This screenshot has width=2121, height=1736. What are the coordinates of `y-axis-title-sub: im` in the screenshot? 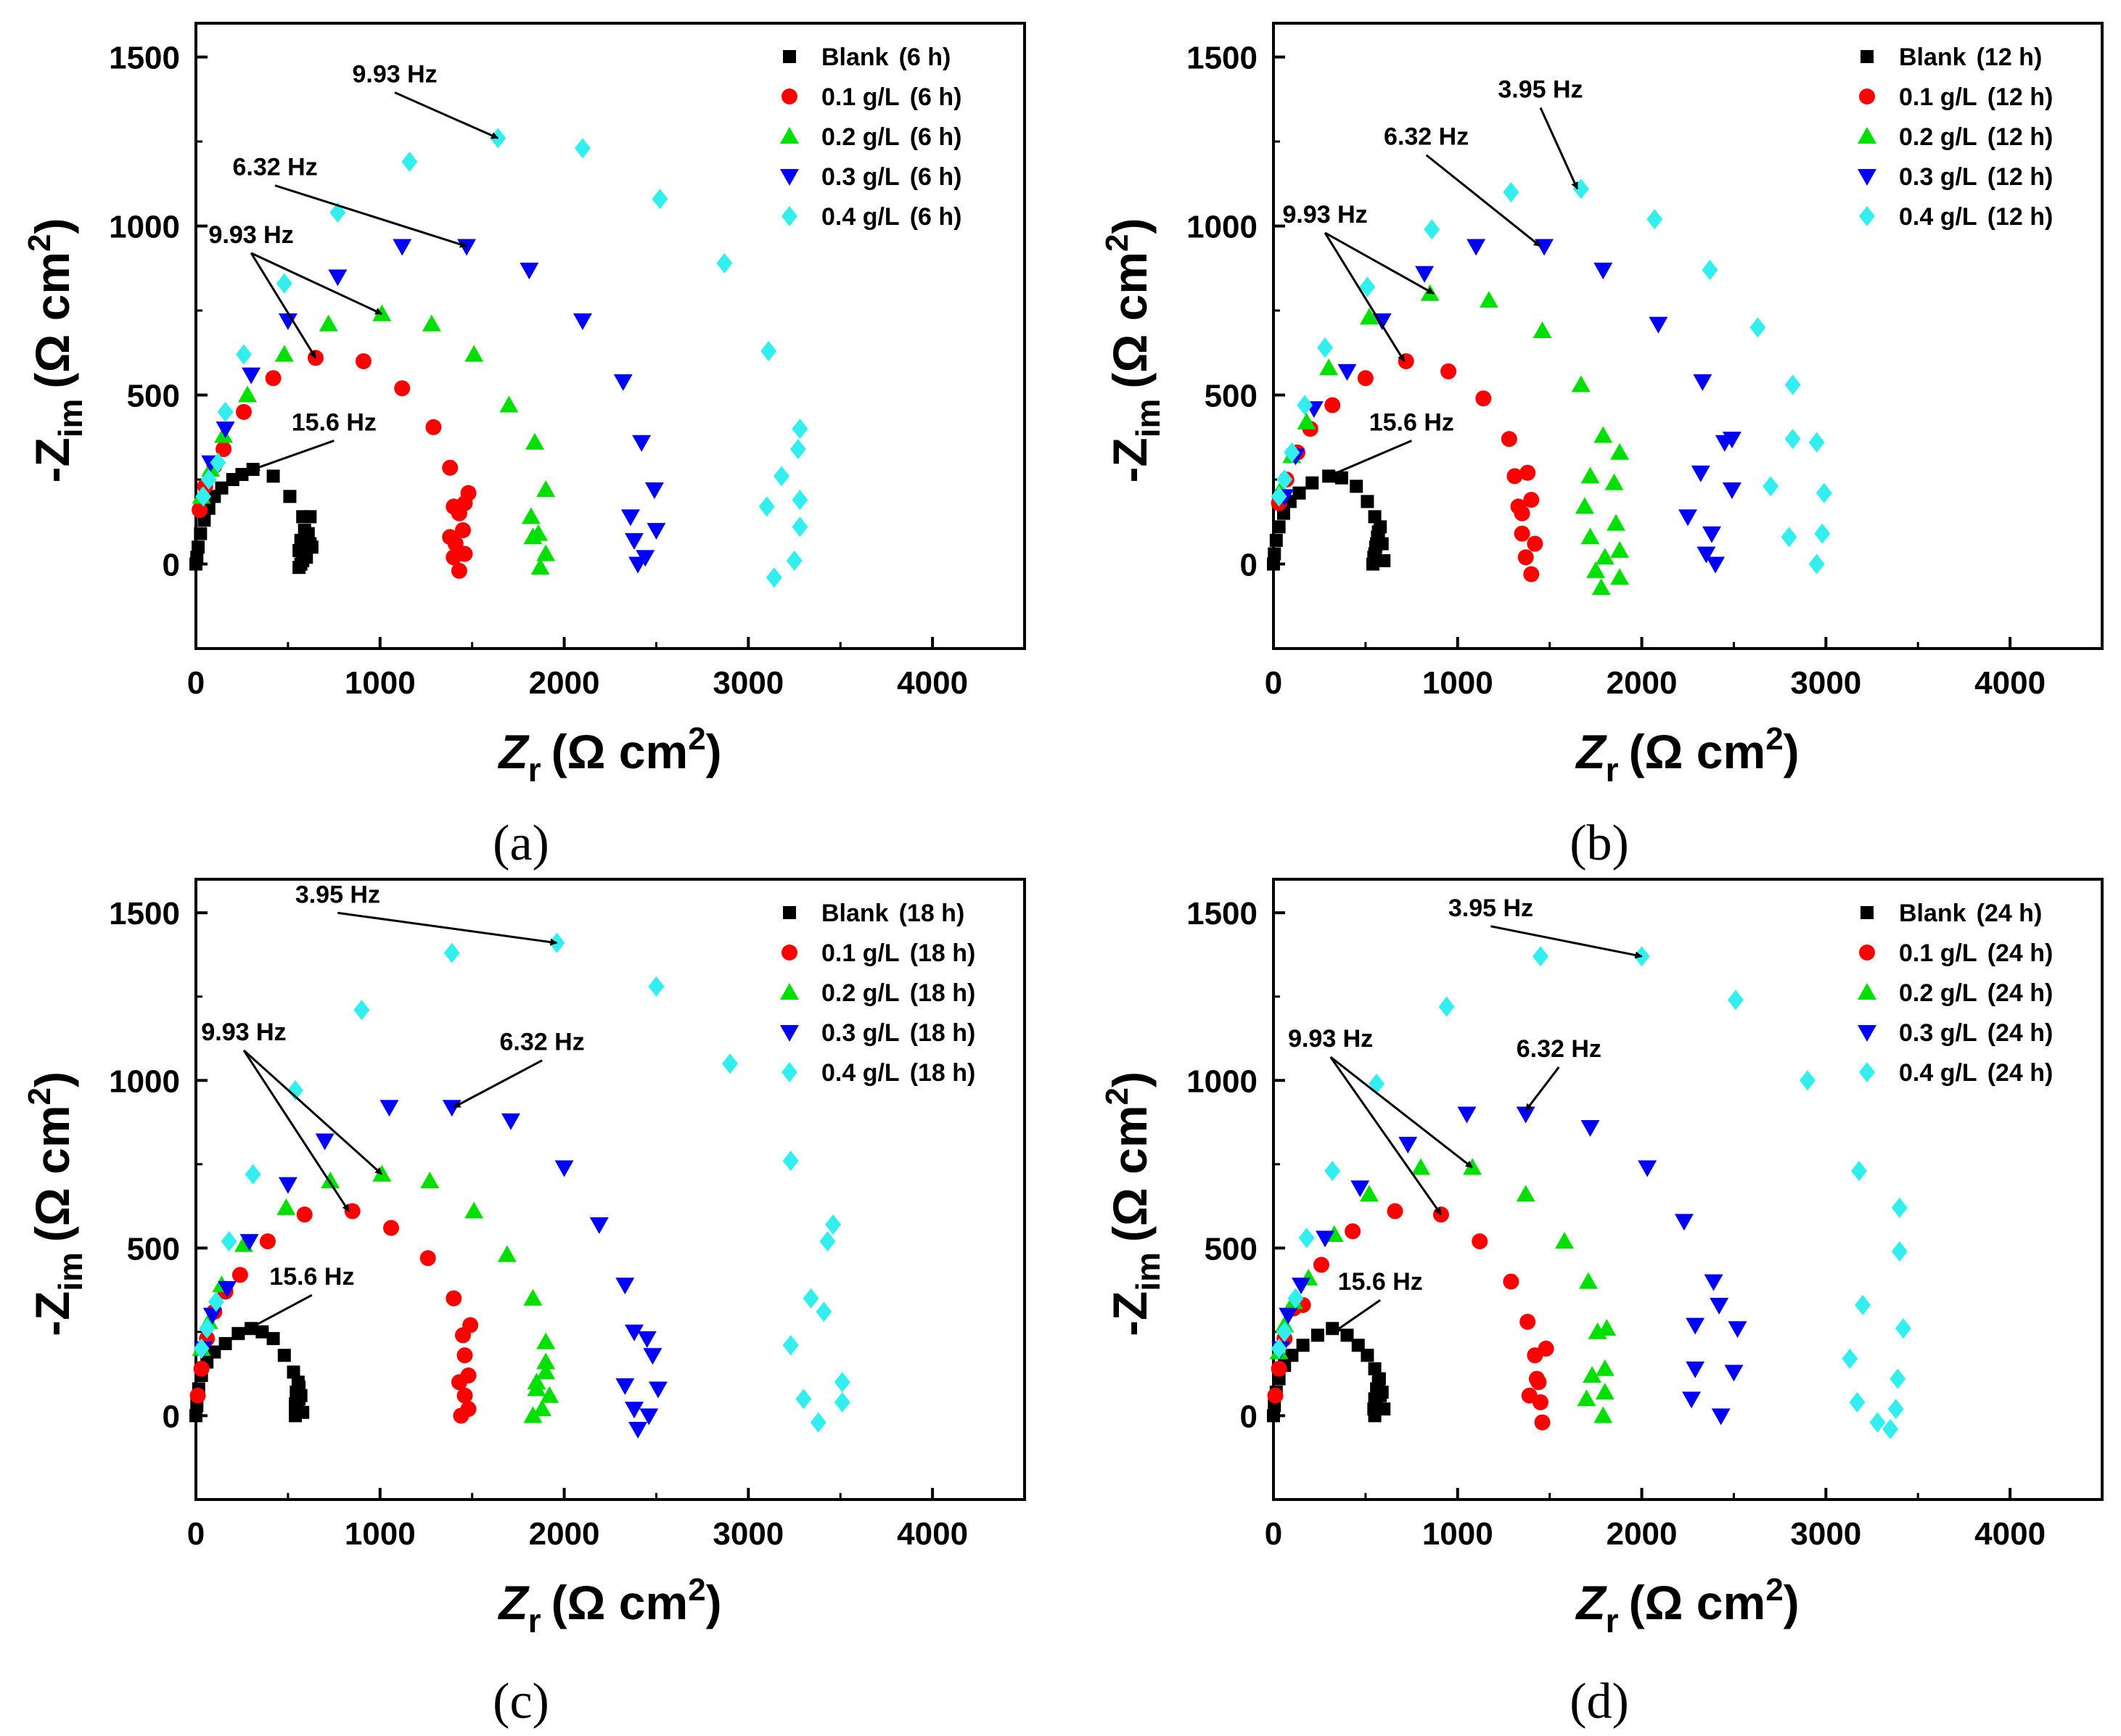 It's located at (70, 418).